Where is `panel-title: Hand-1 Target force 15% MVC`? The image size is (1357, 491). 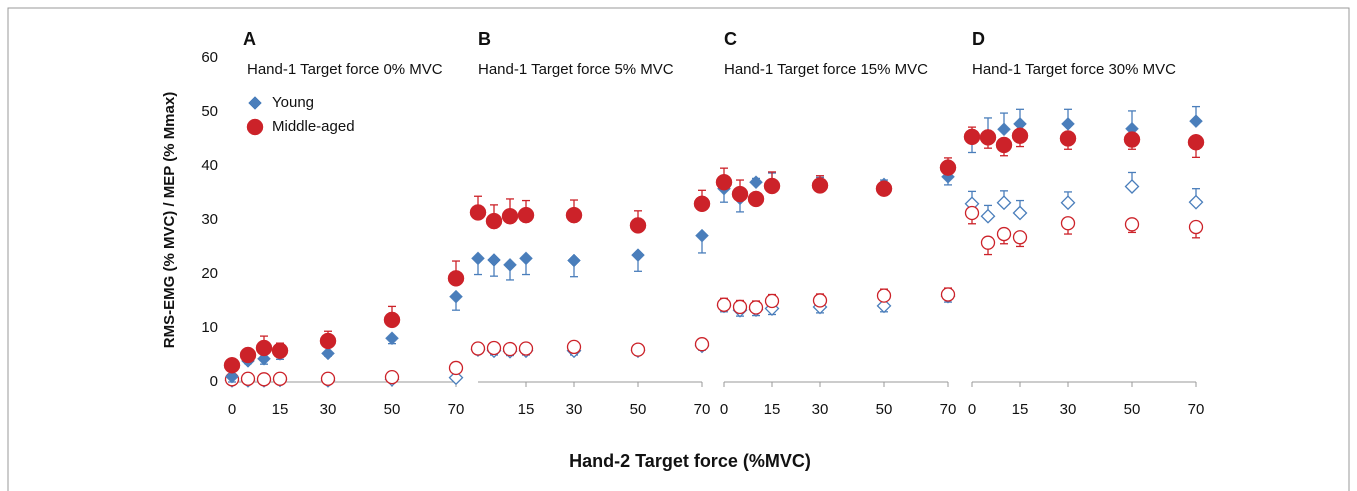 panel-title: Hand-1 Target force 15% MVC is located at coordinates (826, 69).